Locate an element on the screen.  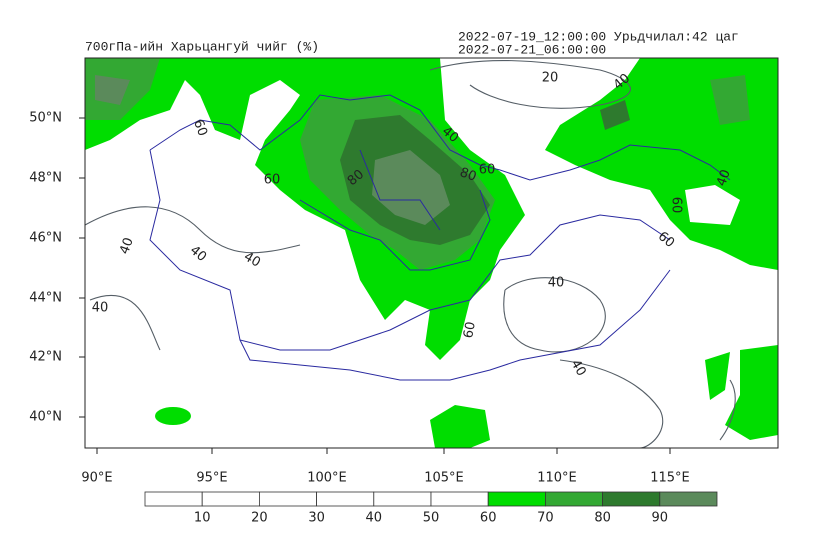
colorbar-label: 10 is located at coordinates (202, 518).